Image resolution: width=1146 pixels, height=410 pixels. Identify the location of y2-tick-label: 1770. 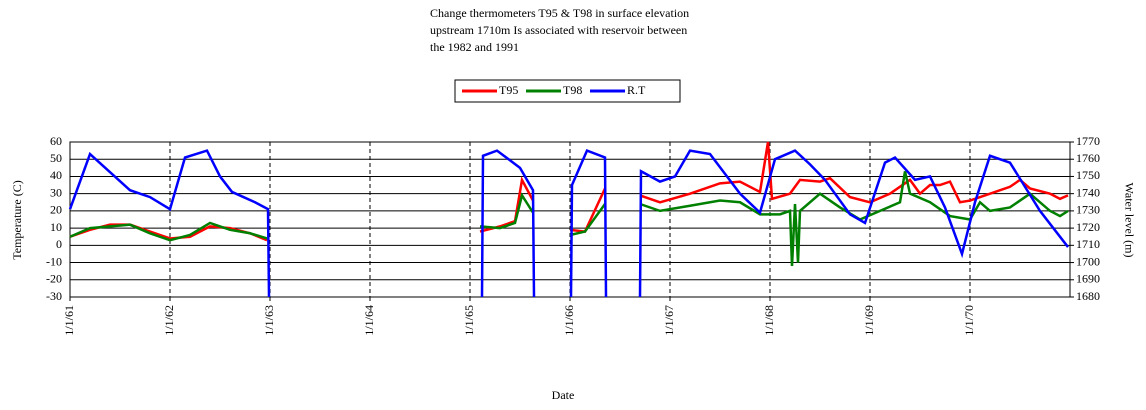
(1088, 141).